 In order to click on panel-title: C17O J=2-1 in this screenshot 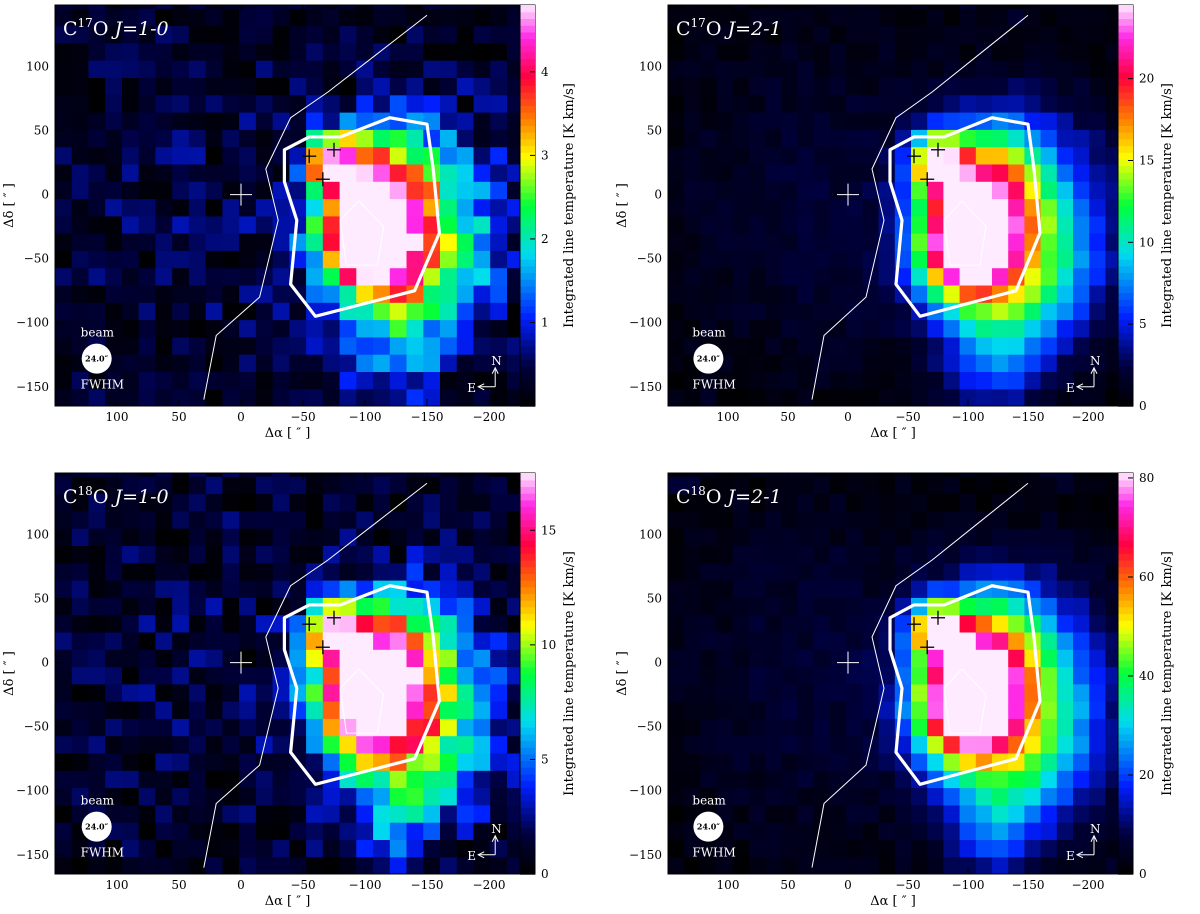, I will do `click(729, 28)`.